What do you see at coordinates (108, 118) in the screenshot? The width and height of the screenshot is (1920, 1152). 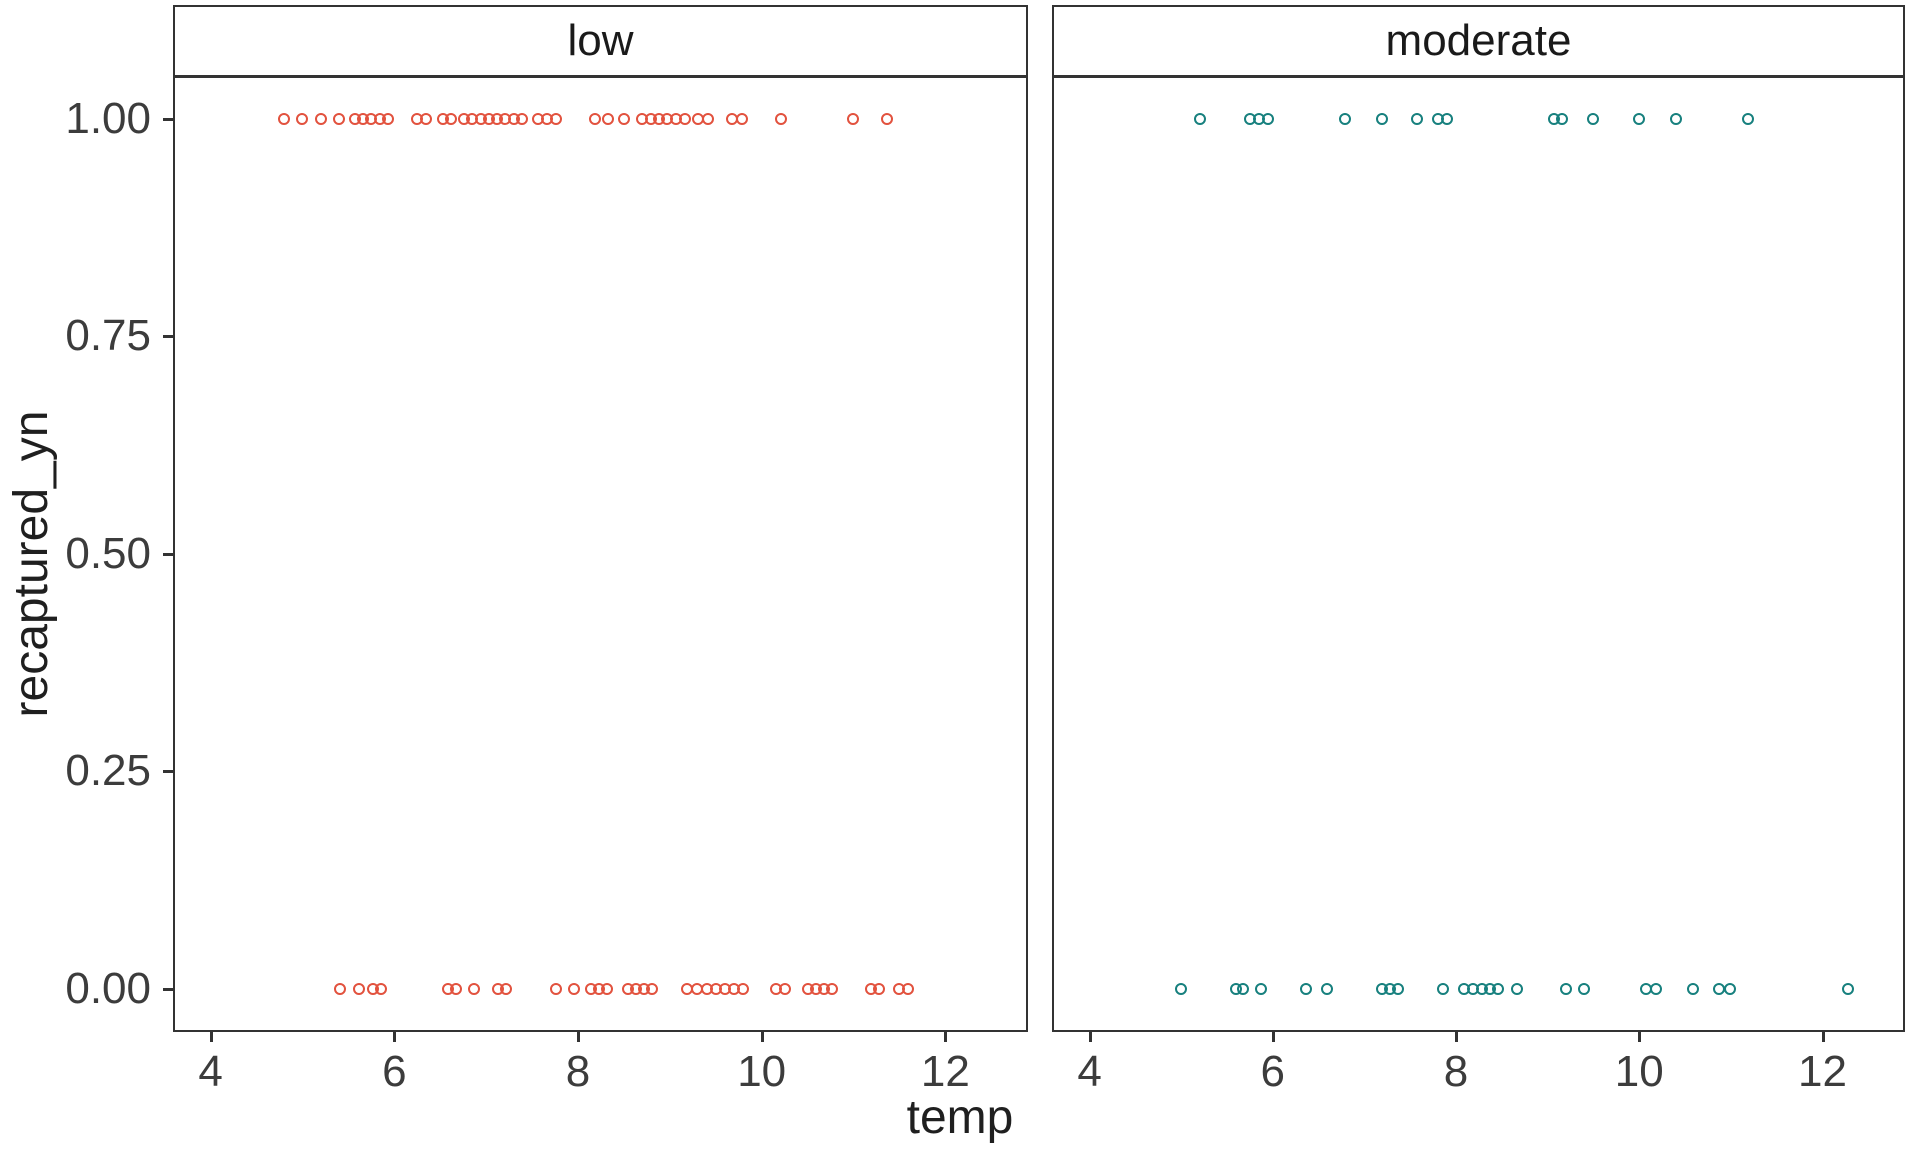 I see `y-tick-label: 1.00` at bounding box center [108, 118].